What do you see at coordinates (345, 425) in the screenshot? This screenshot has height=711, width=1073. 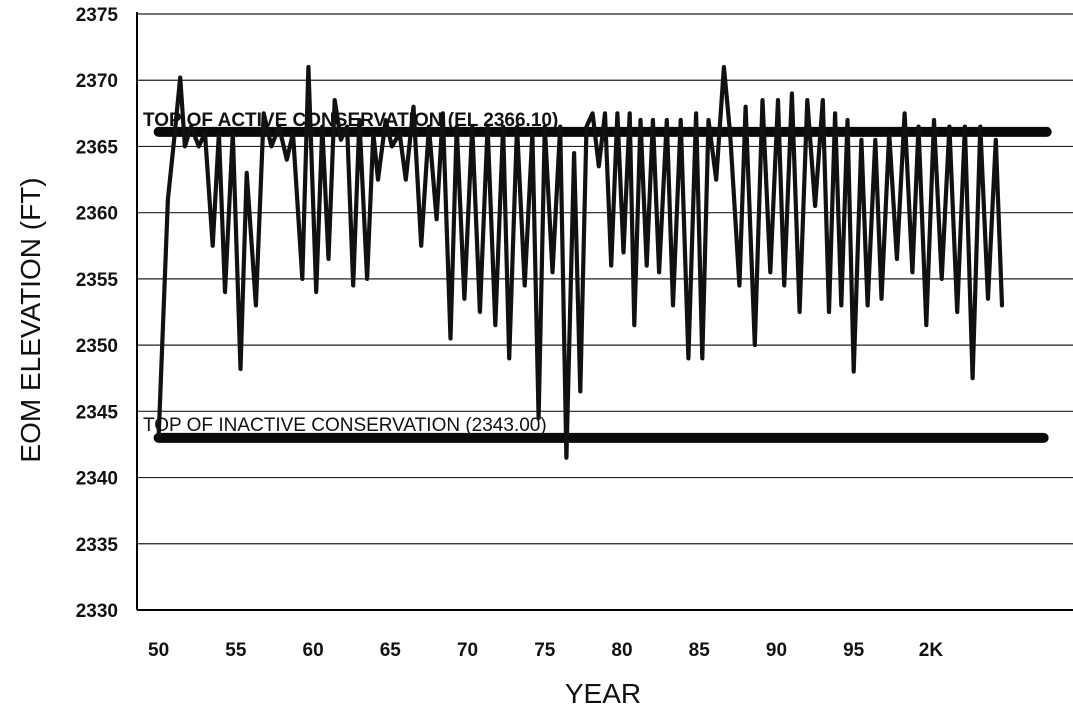 I see `reference-line-label: TOP OF INACTIVE CONSERVATION (2343.00)` at bounding box center [345, 425].